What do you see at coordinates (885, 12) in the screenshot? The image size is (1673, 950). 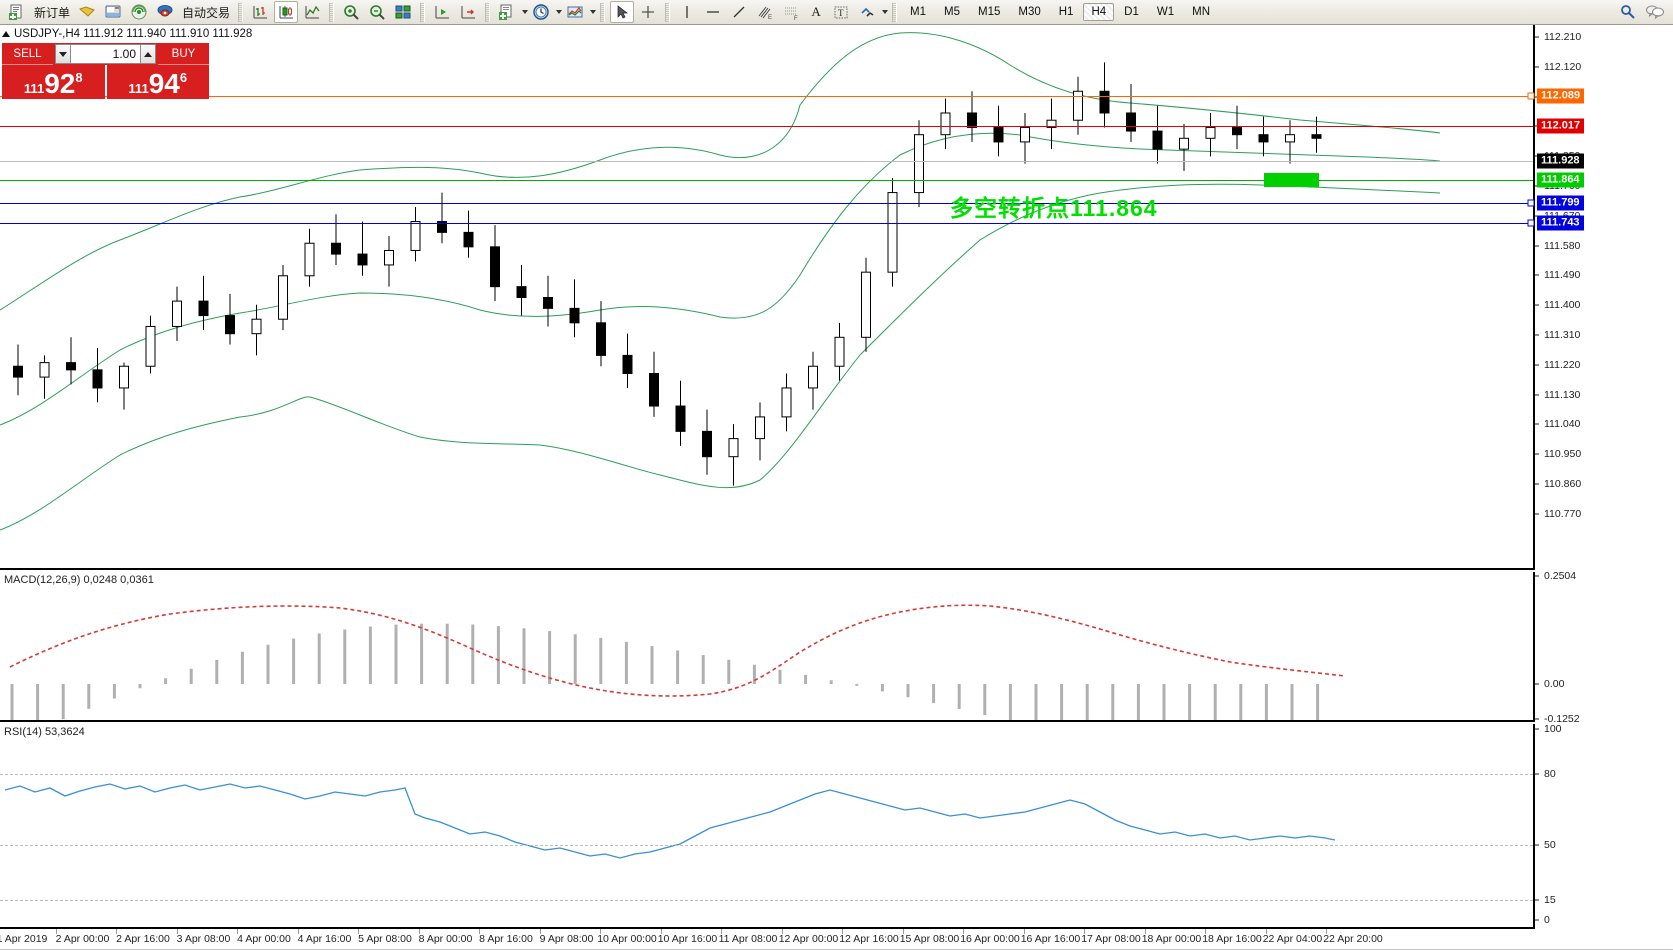 I see `objects-dropdown-caret` at bounding box center [885, 12].